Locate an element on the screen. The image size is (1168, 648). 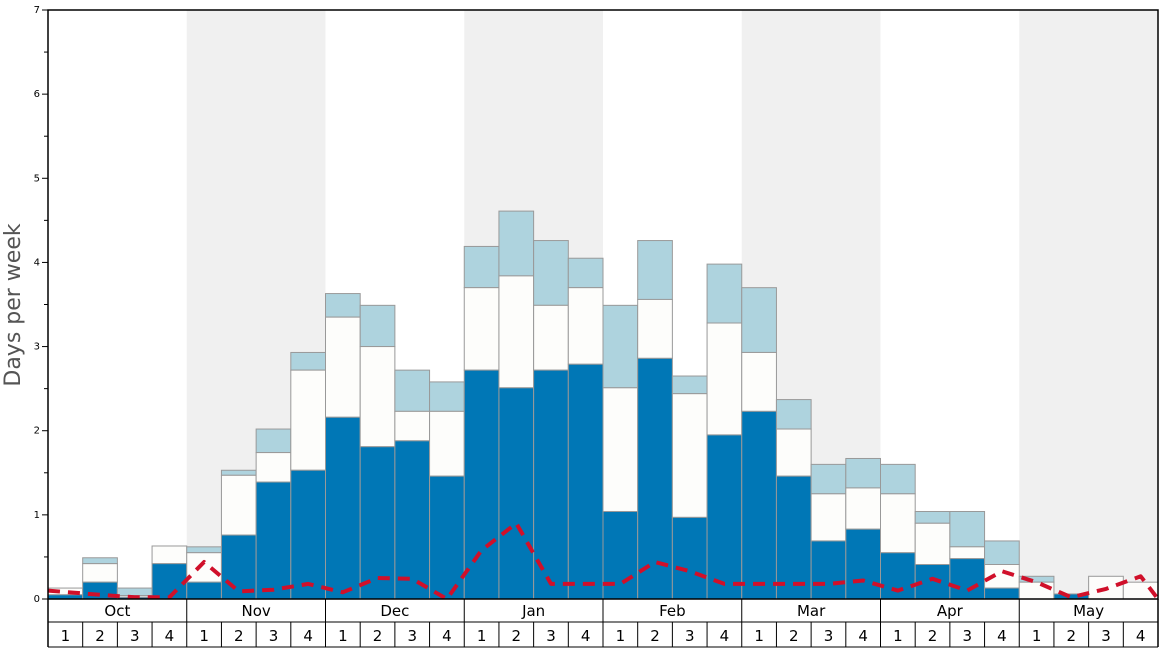
y-axis-label: Days per week is located at coordinates (13, 304).